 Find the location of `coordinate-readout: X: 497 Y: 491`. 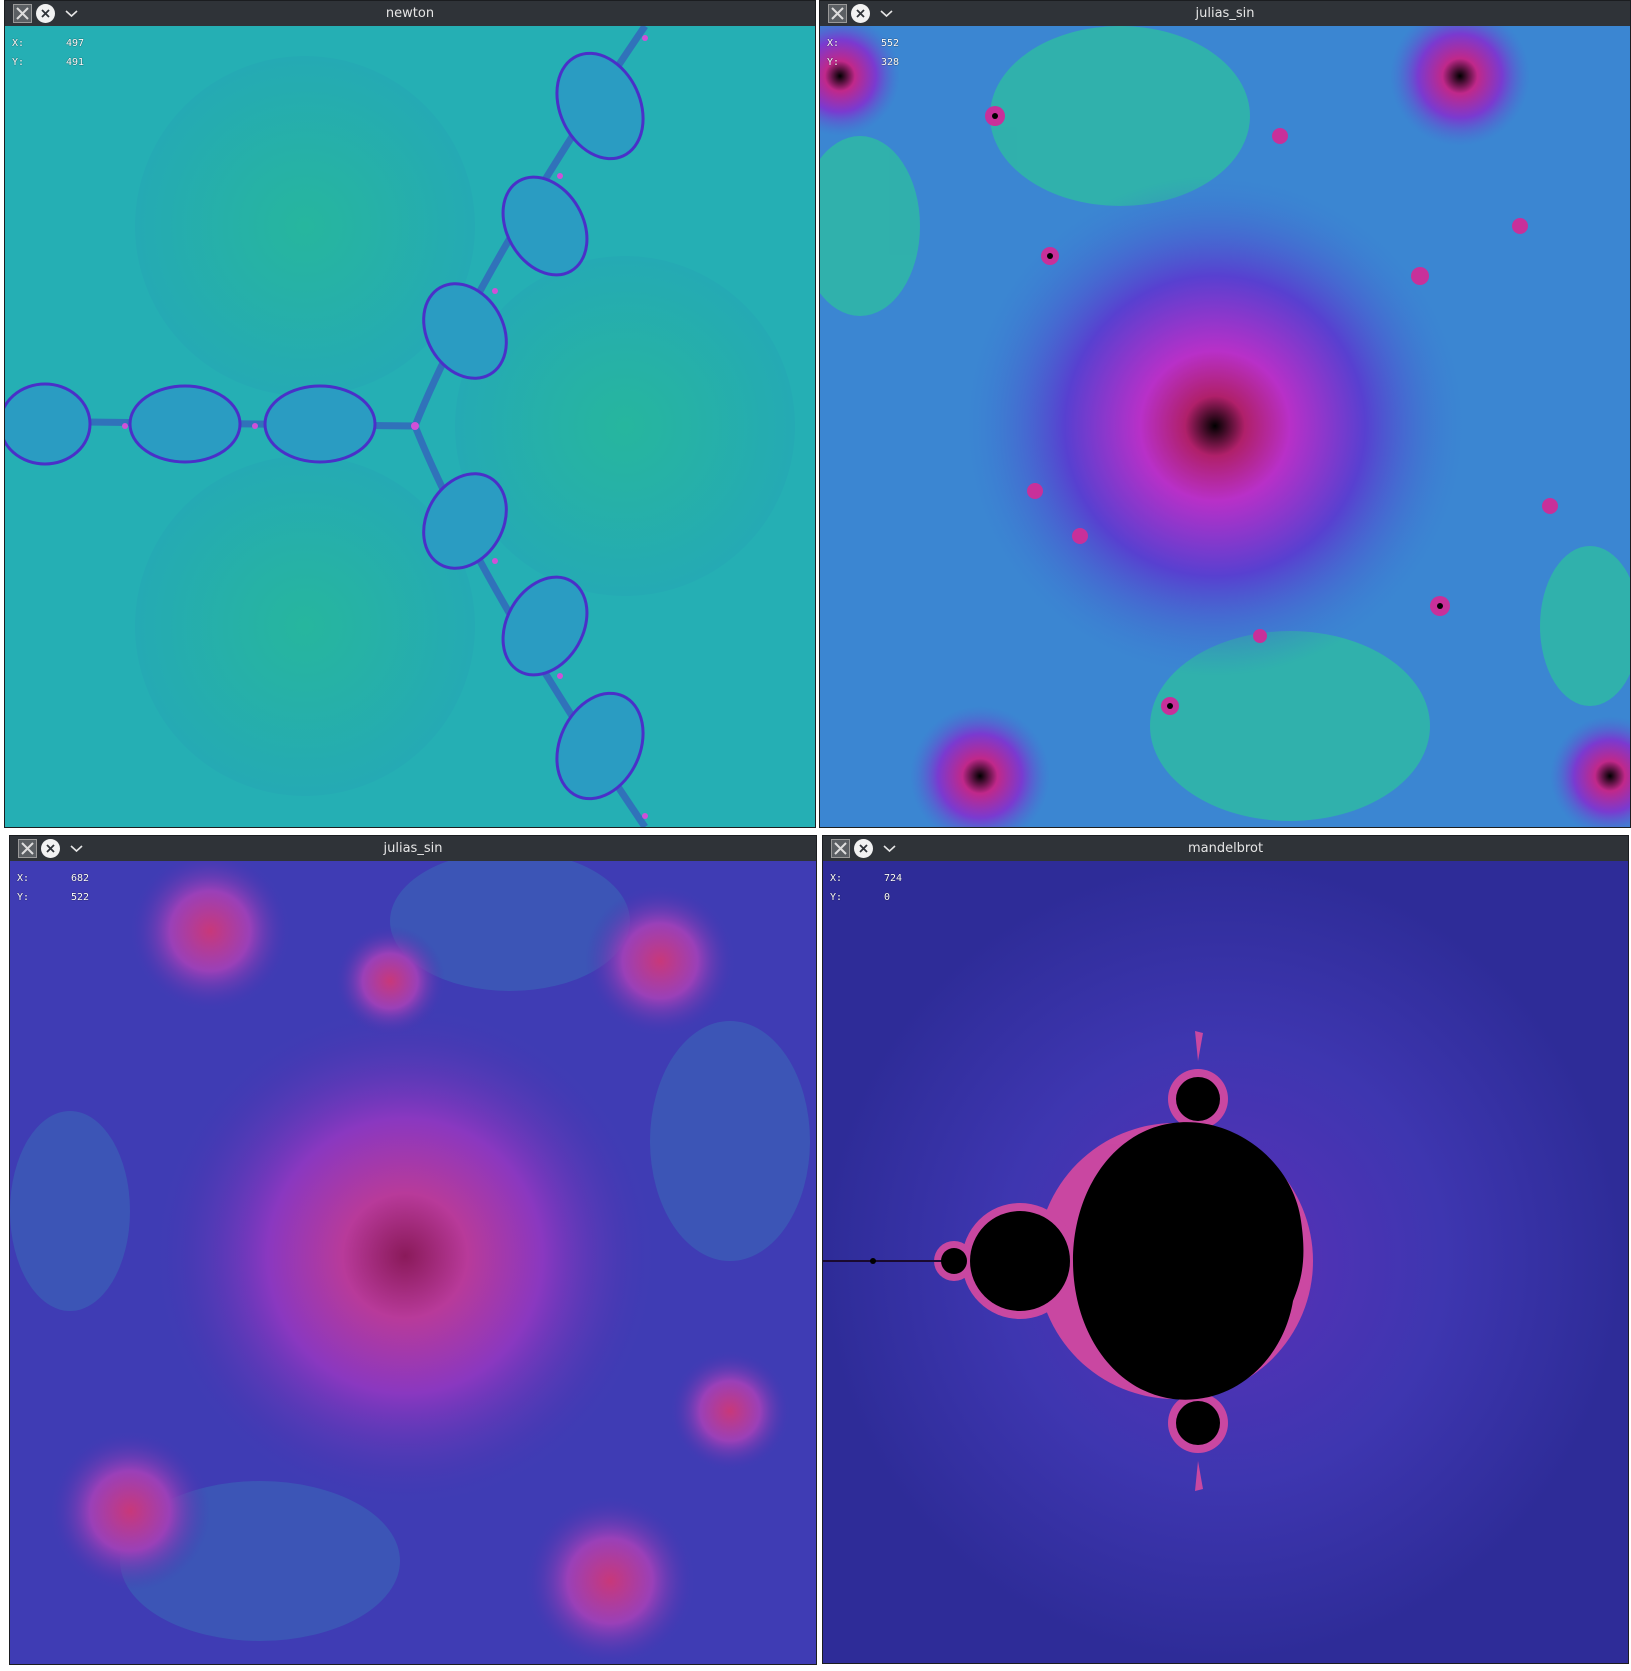

coordinate-readout: X: 497 Y: 491 is located at coordinates (48, 53).